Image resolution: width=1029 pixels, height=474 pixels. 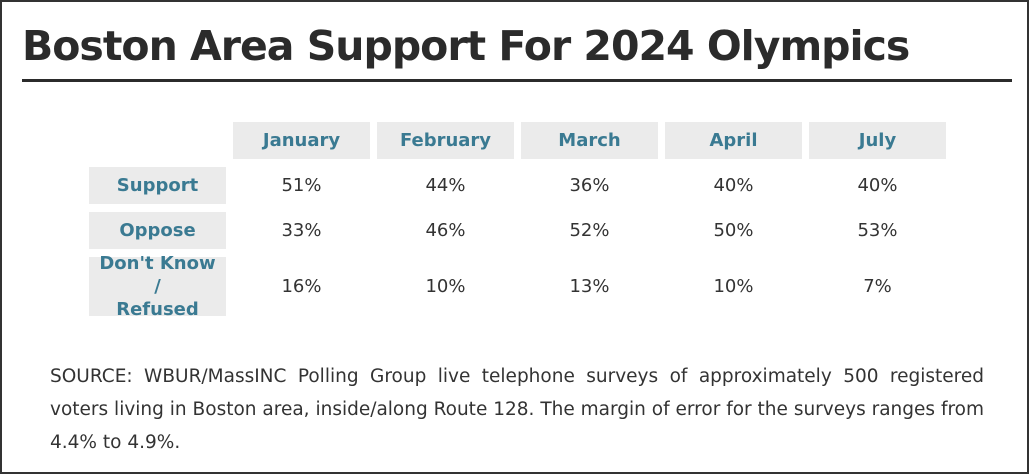 What do you see at coordinates (877, 230) in the screenshot?
I see `table-cell: 53%` at bounding box center [877, 230].